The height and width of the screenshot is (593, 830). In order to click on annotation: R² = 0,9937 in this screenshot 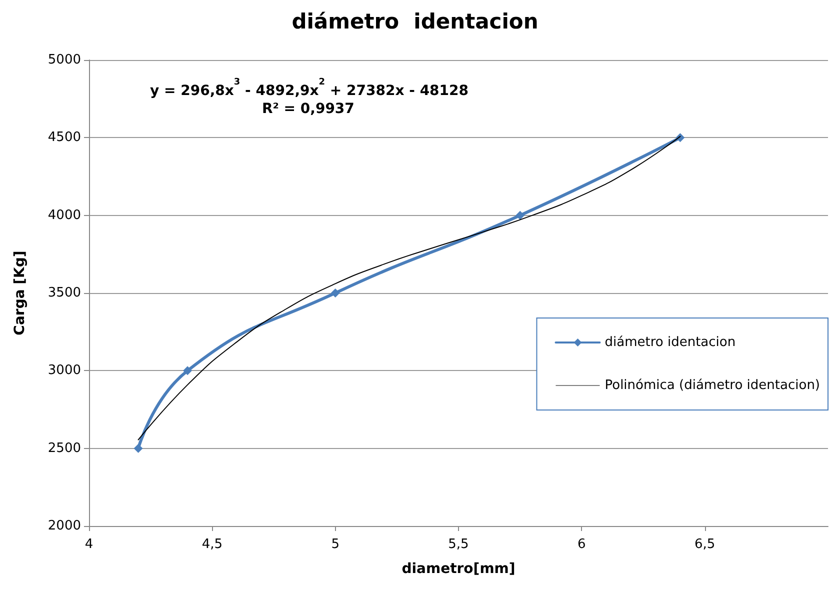, I will do `click(308, 109)`.